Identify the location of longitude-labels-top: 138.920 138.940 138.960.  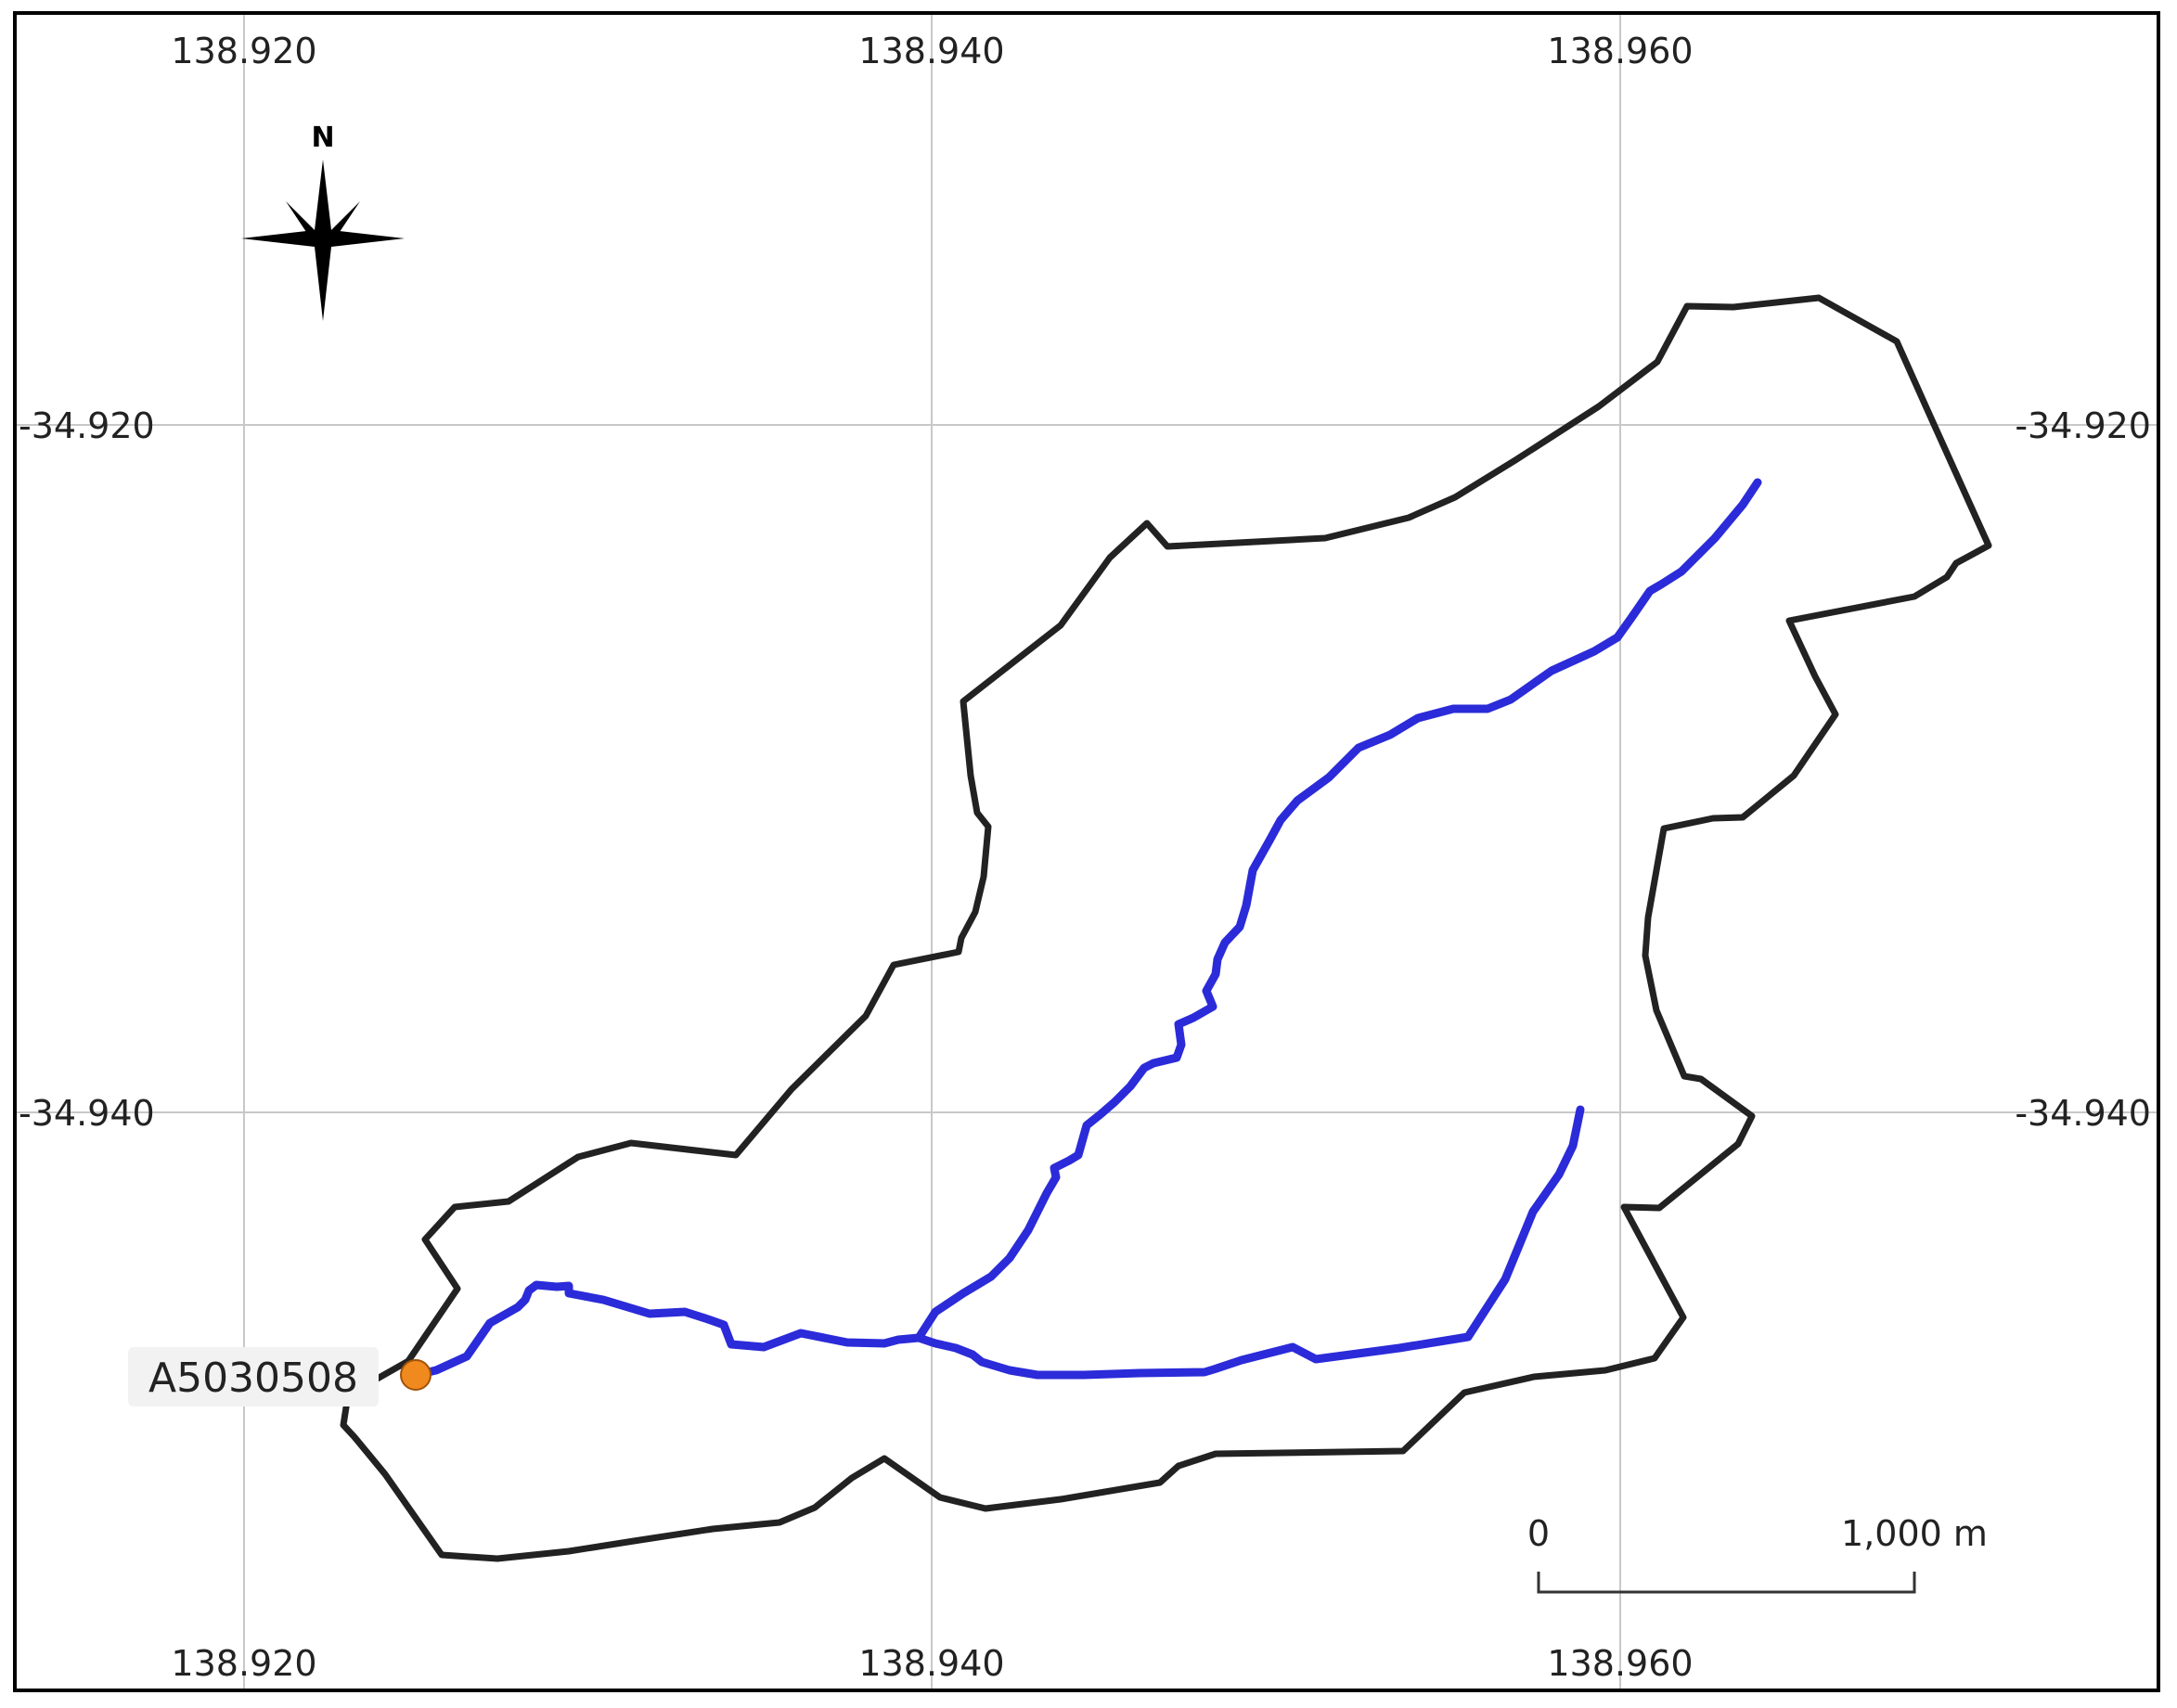
(932, 51).